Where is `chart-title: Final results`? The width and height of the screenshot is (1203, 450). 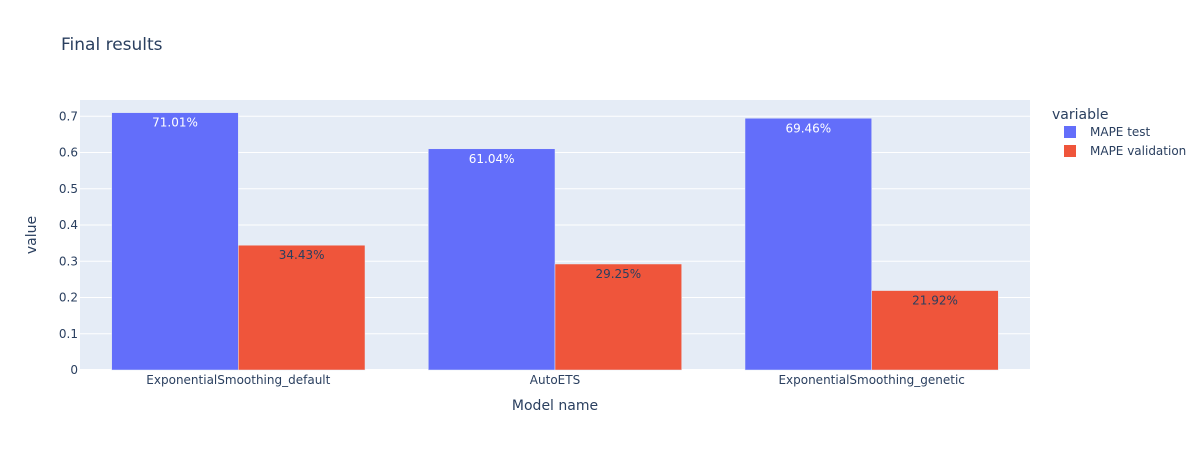
chart-title: Final results is located at coordinates (112, 45).